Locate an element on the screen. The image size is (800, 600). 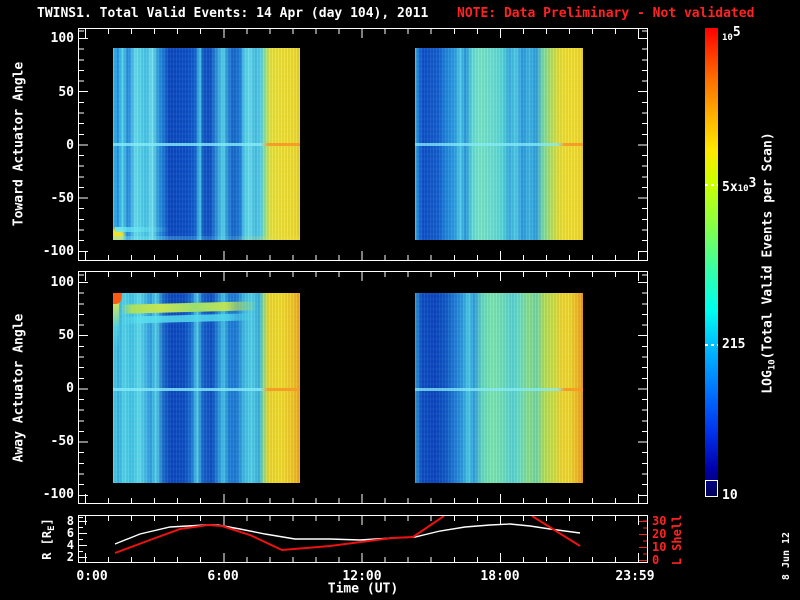
xtick-label: 0:00 is located at coordinates (92, 576).